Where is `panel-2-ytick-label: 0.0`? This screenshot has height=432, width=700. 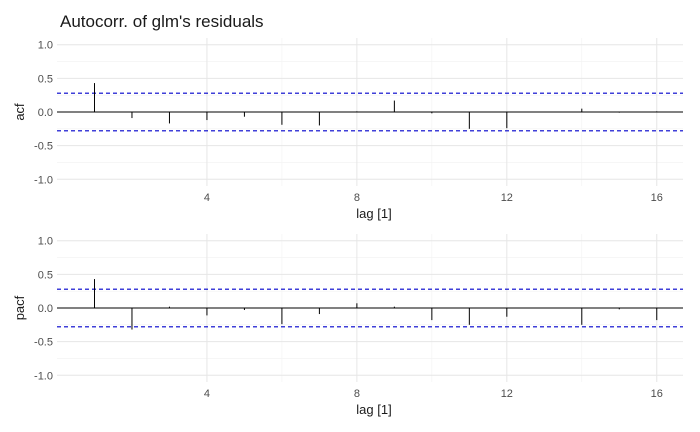 panel-2-ytick-label: 0.0 is located at coordinates (45, 309).